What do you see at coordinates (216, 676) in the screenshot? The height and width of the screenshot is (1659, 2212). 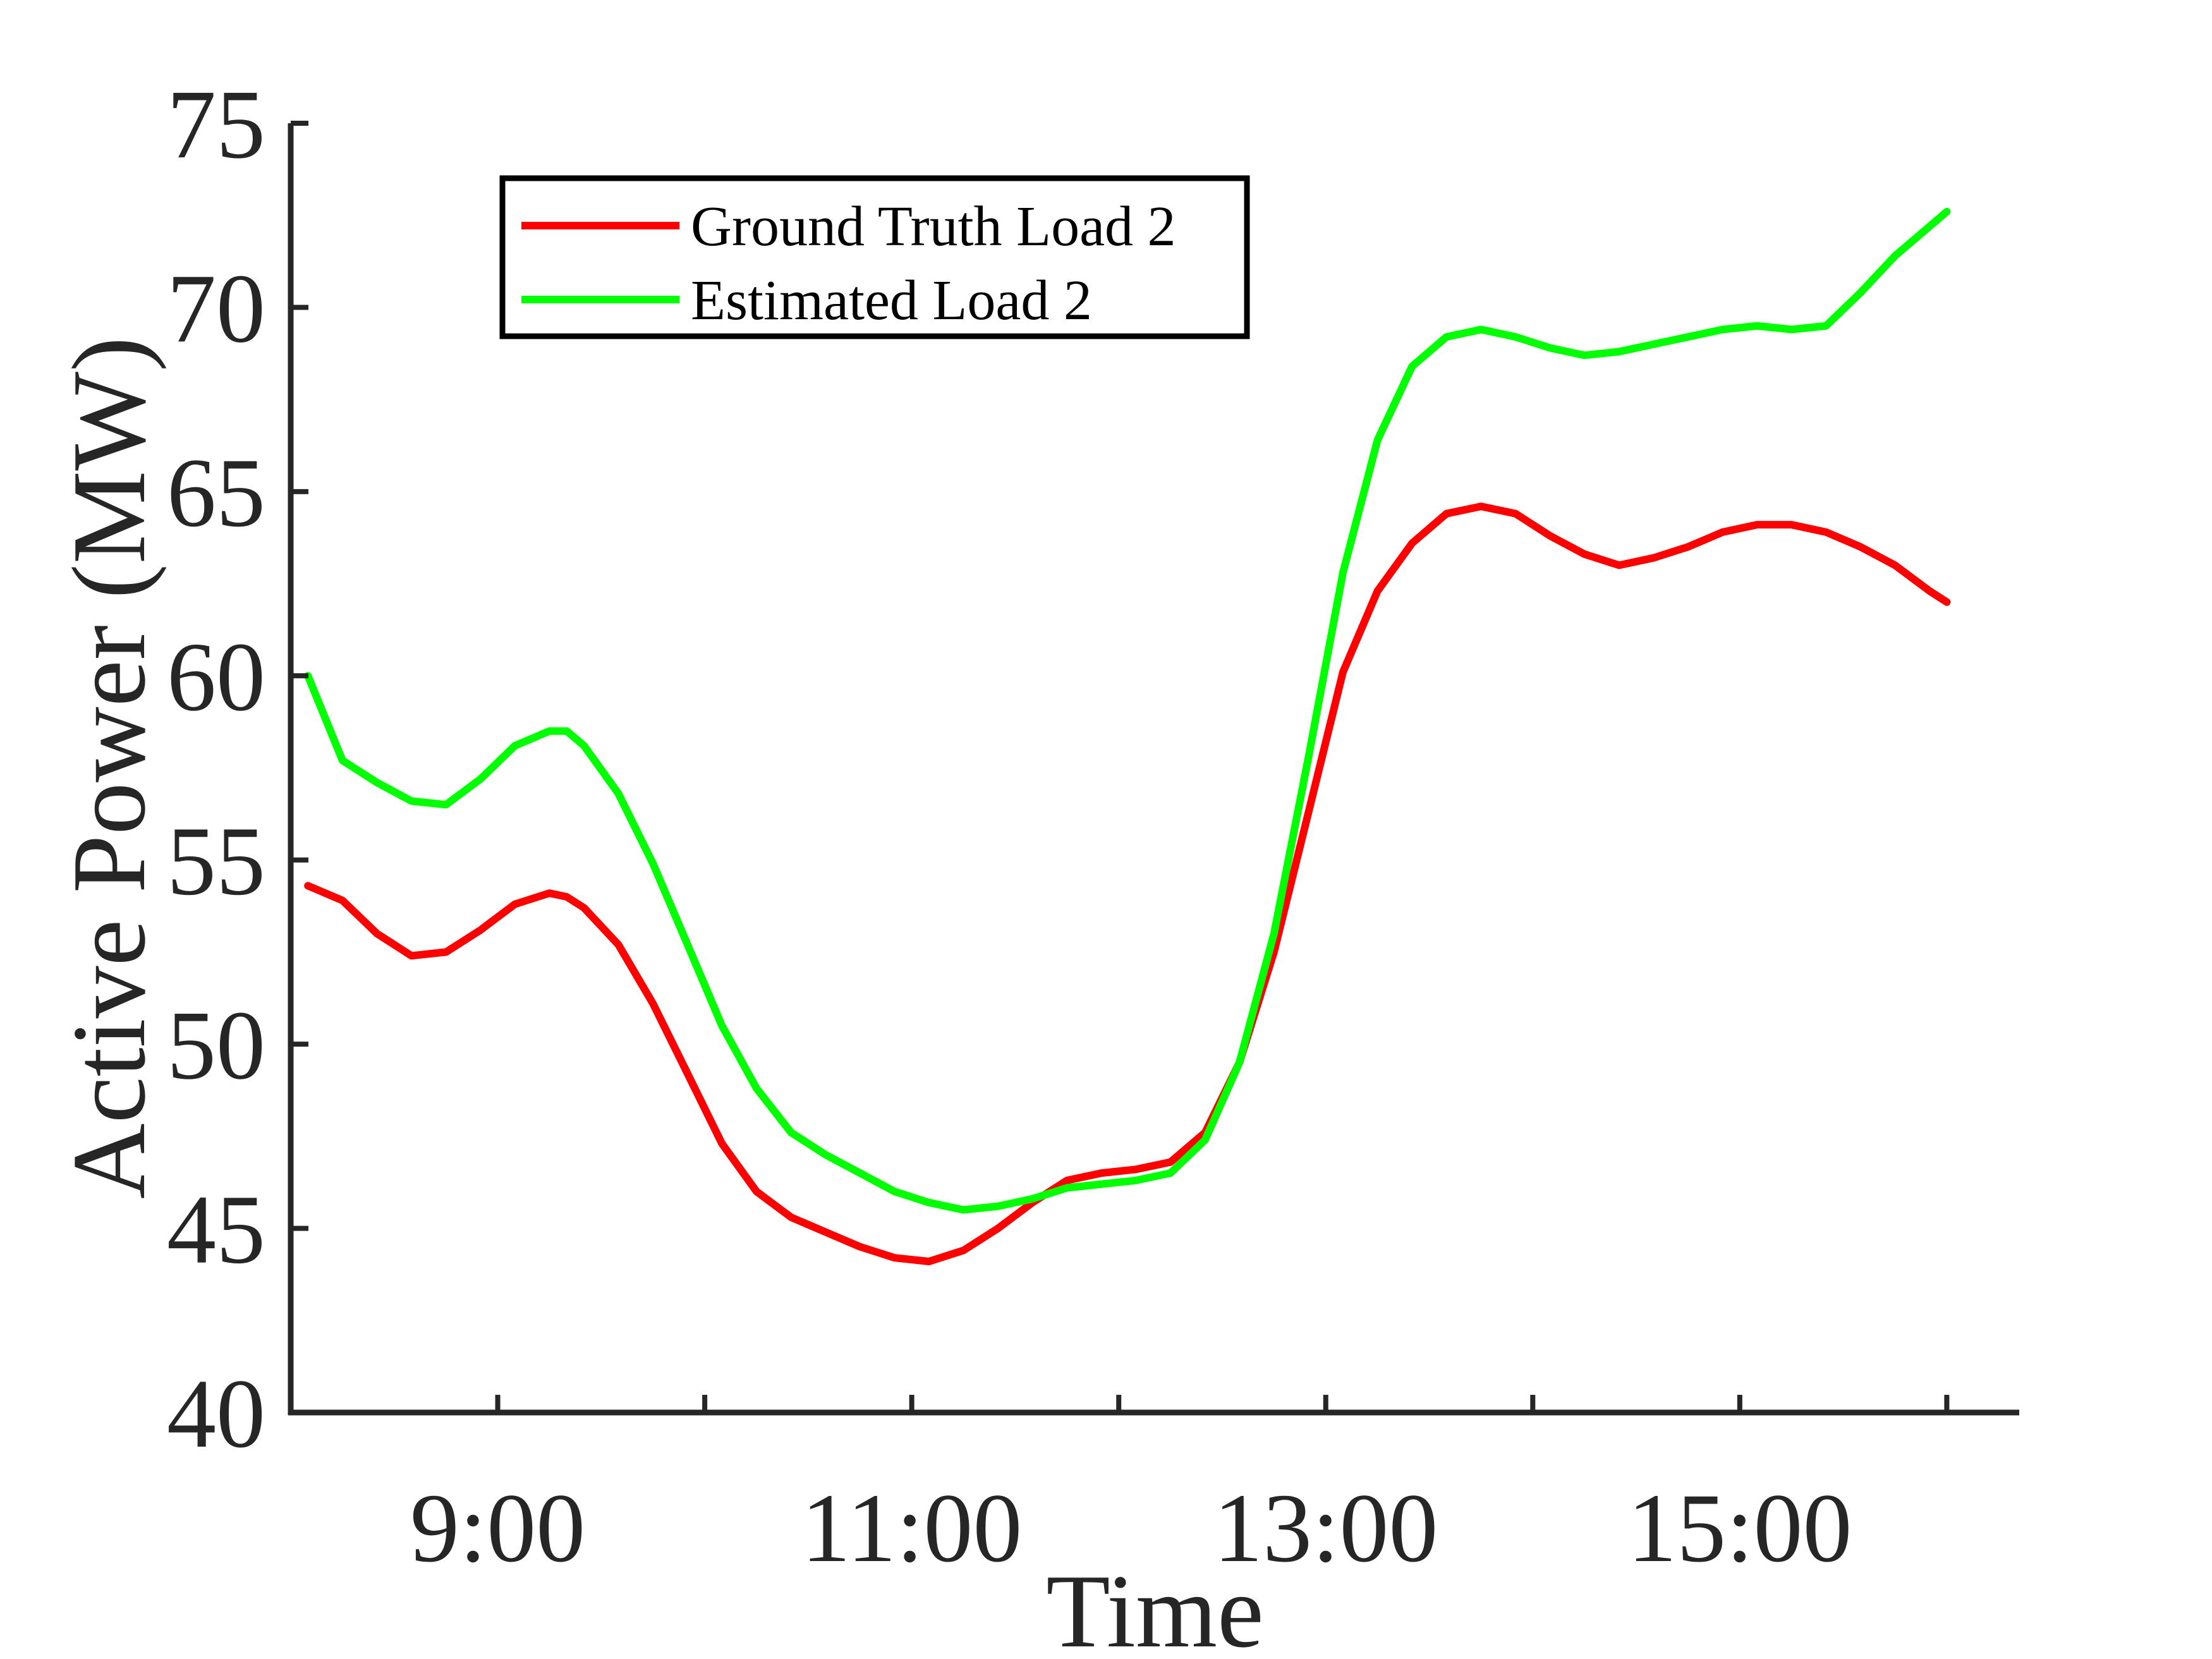 I see `y-tick-label: 60` at bounding box center [216, 676].